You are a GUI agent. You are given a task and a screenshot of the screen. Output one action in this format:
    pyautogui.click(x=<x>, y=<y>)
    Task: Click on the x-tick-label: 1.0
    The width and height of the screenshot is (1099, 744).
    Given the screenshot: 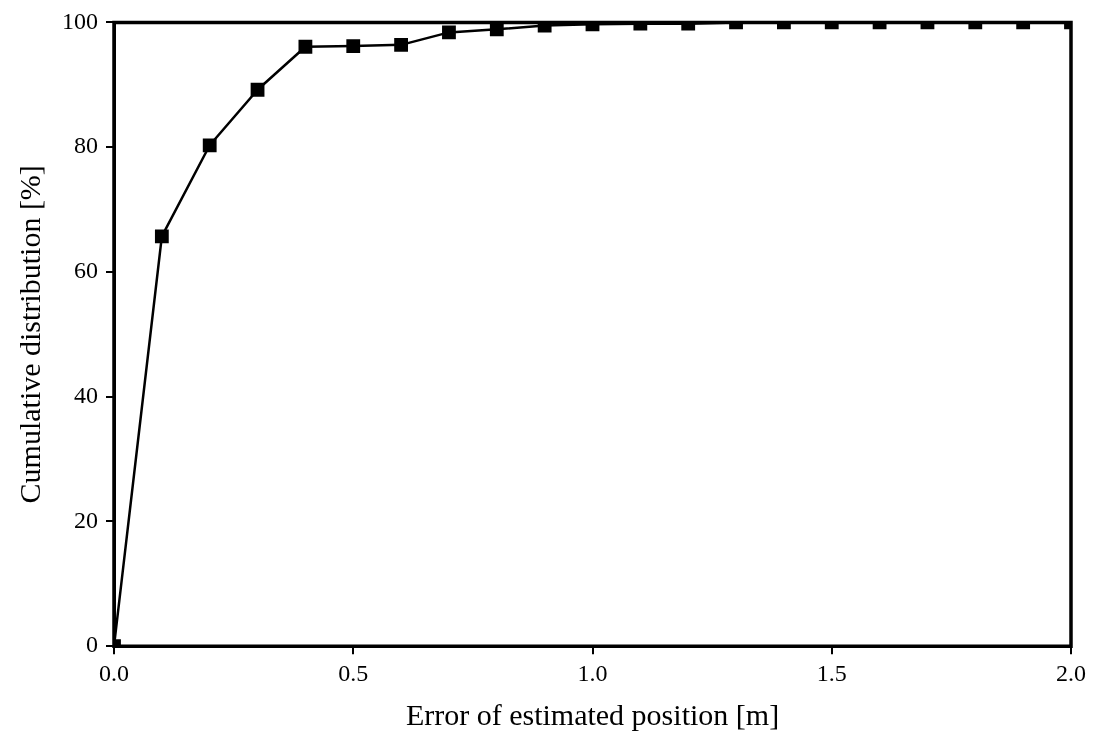 What is the action you would take?
    pyautogui.click(x=592, y=672)
    